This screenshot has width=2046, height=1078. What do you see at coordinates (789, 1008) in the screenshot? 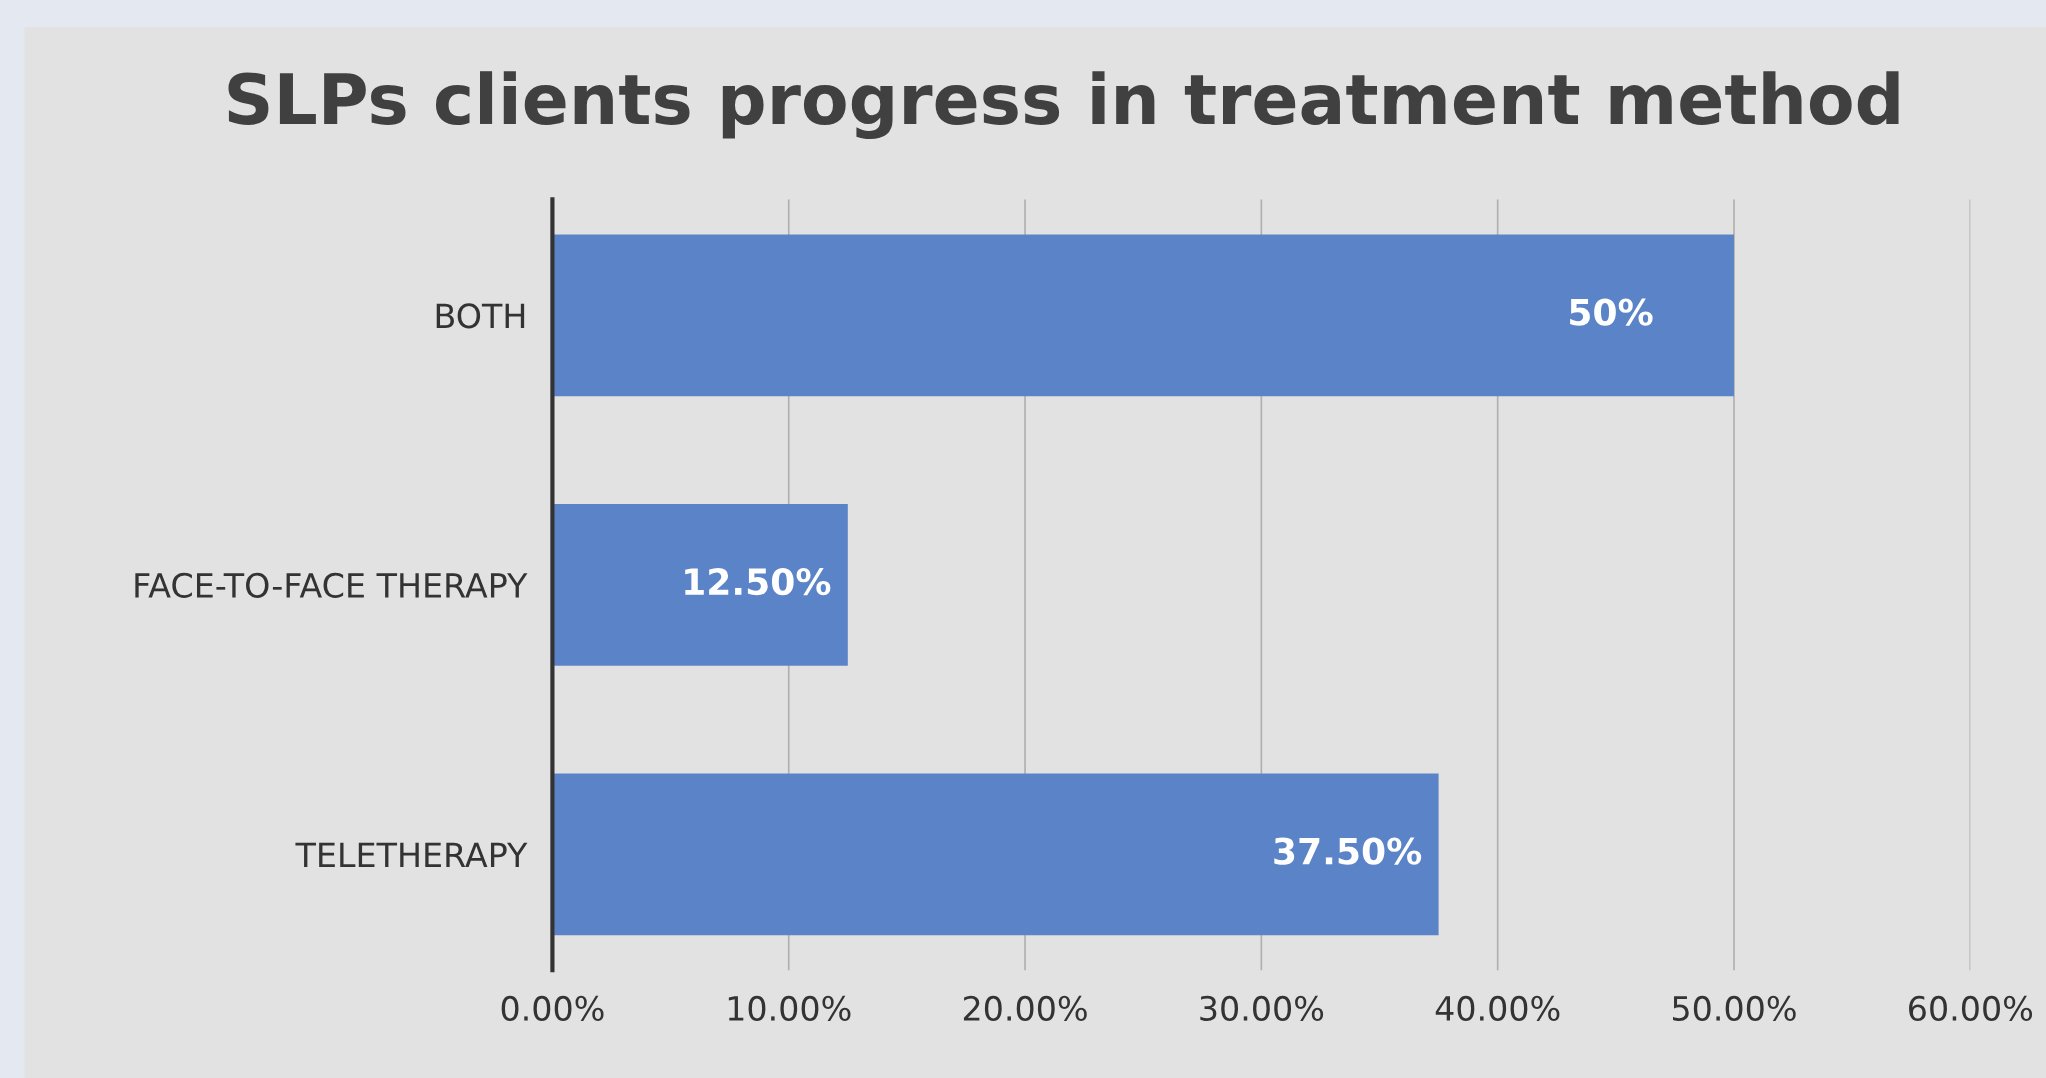
I see `x-tick-label: 10.00%` at bounding box center [789, 1008].